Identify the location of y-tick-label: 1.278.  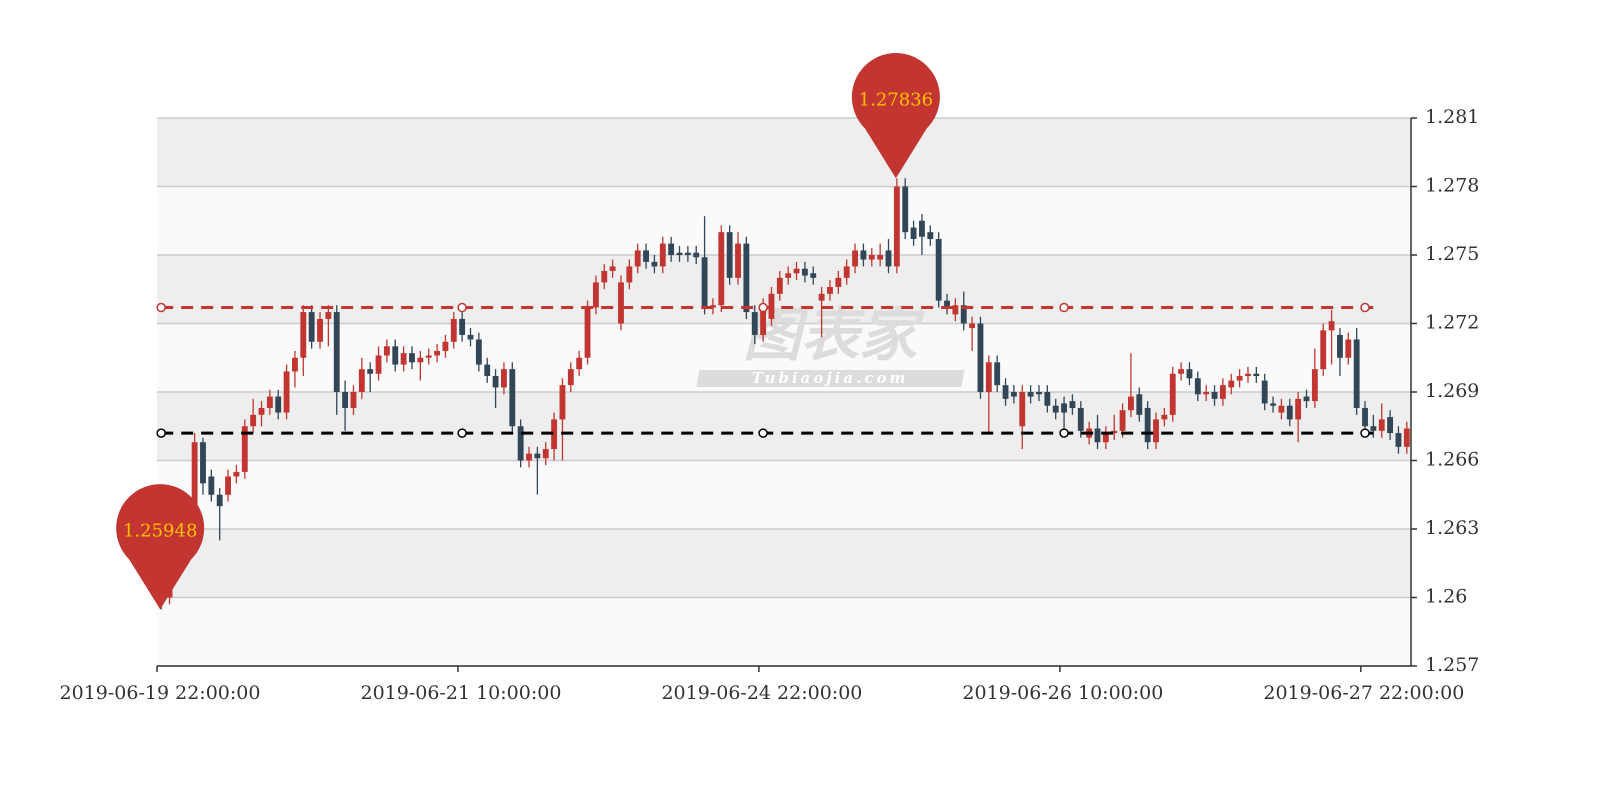
(1452, 186).